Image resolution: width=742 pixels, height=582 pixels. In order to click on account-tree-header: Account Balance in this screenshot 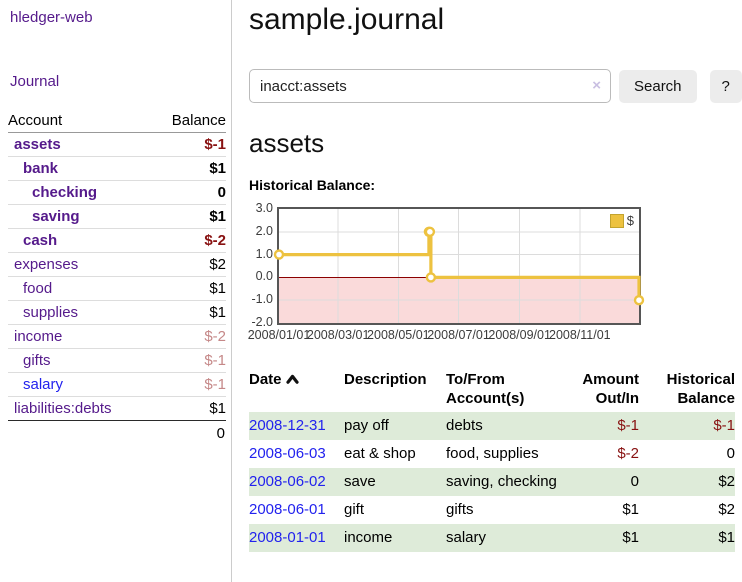, I will do `click(117, 121)`.